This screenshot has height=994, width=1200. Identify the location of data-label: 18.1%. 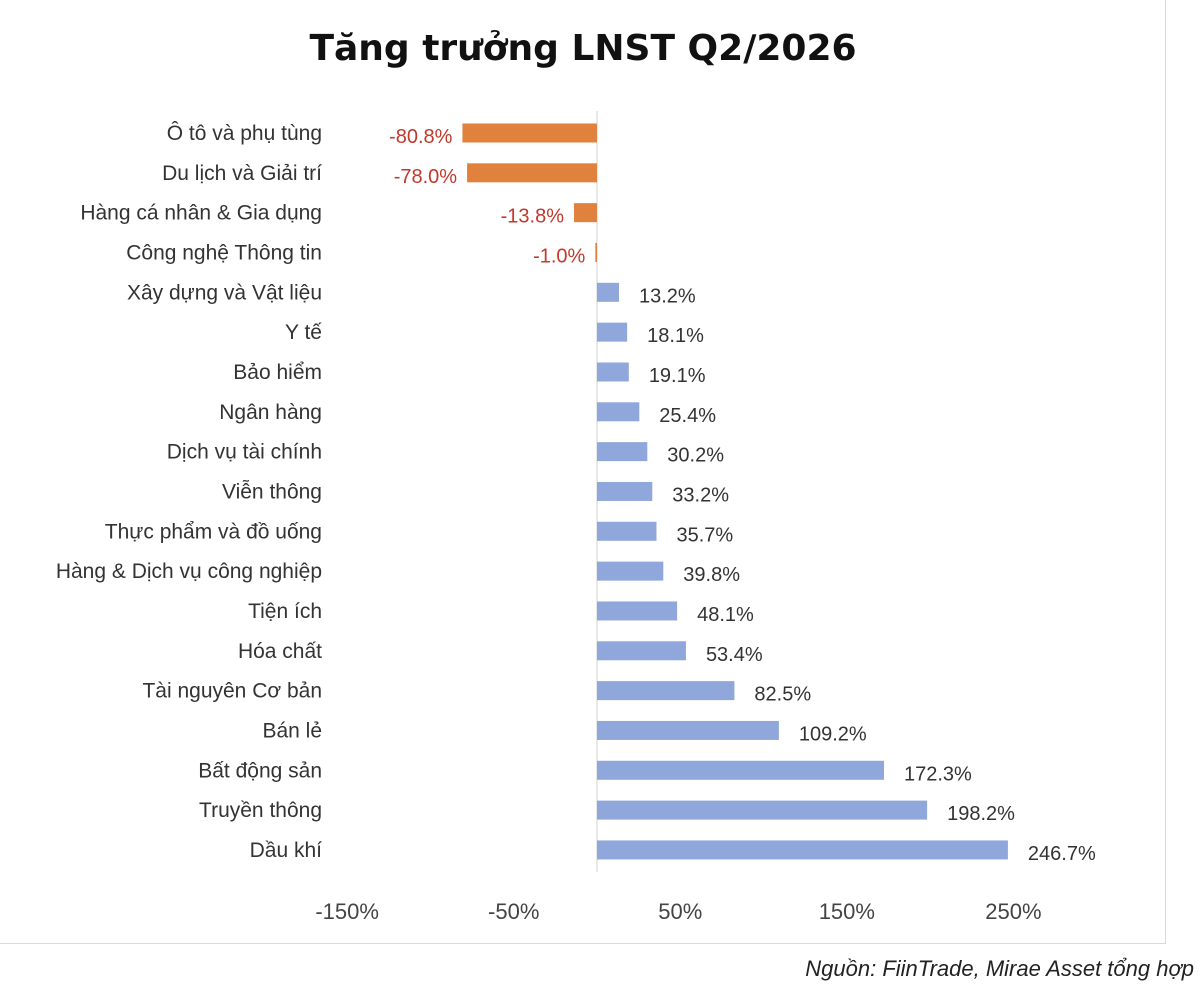
(675, 336).